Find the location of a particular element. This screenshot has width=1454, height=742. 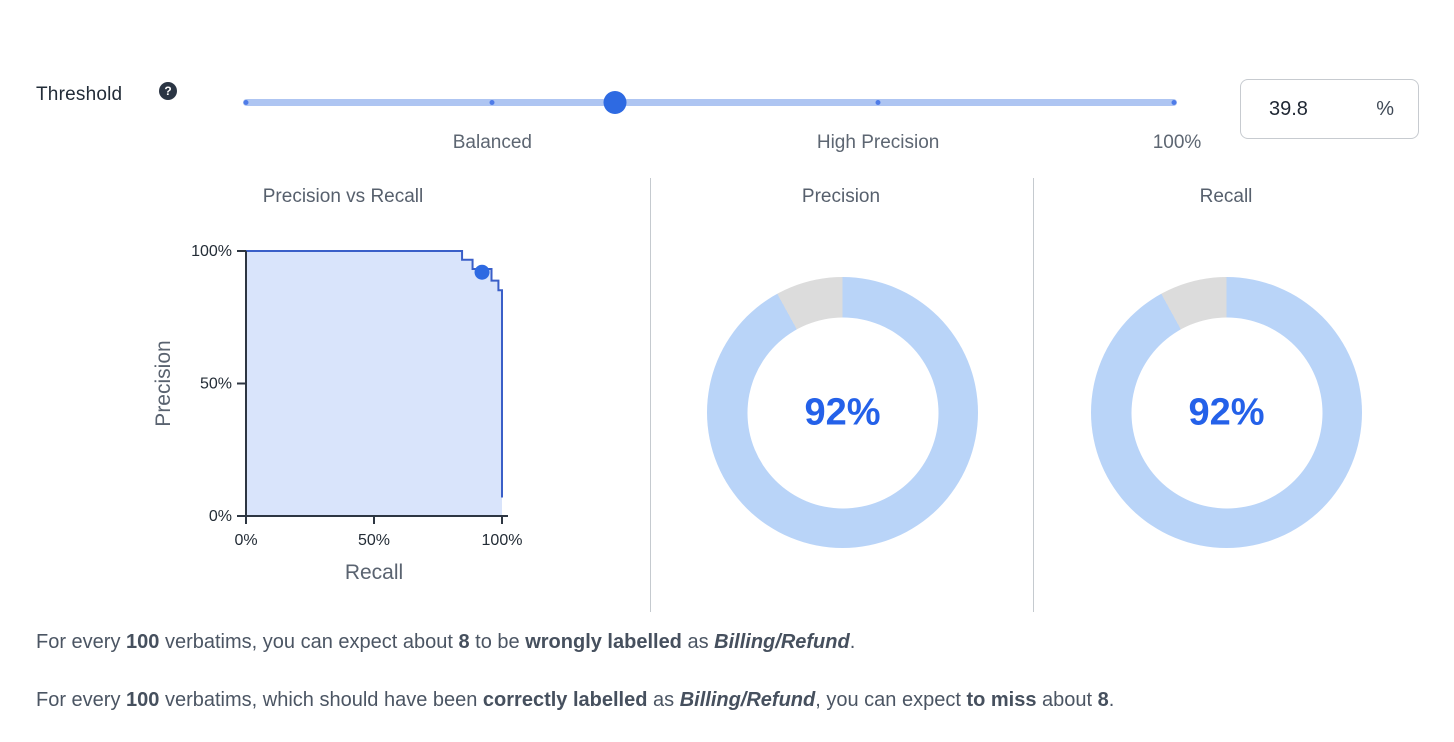

precision-recall-chart: 0% 50% 100% 0% 50% 100% Recall Precision is located at coordinates (337, 413).